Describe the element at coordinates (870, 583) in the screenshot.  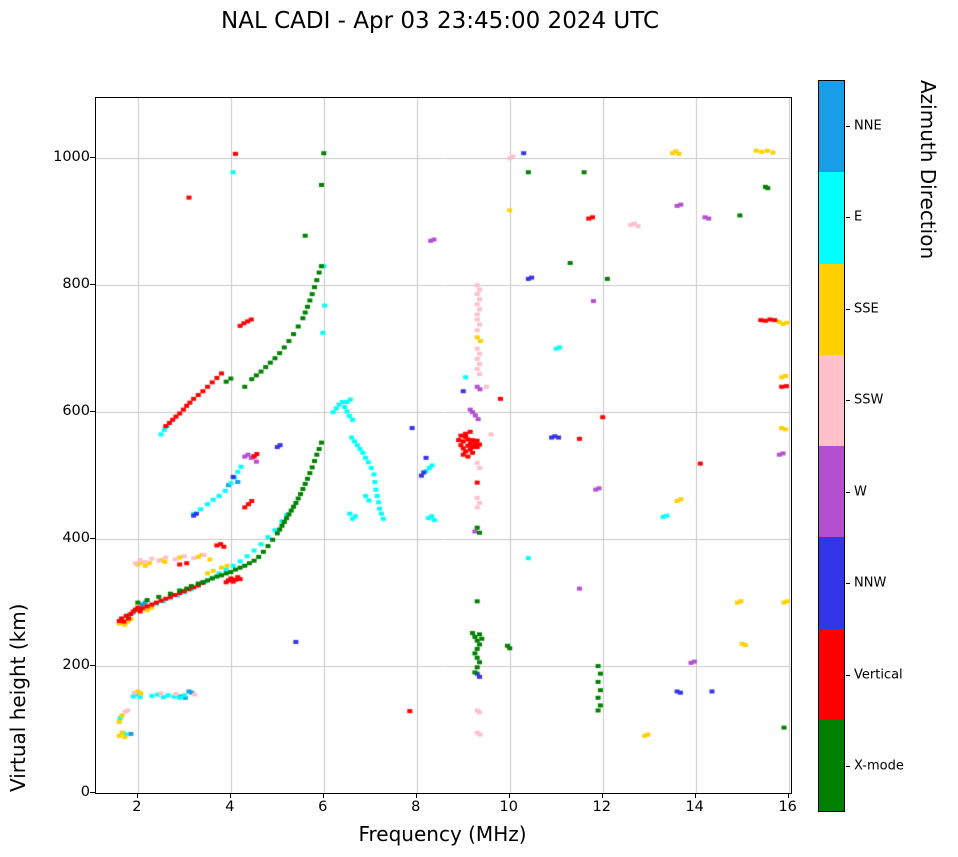
I see `colorbar-label-nnw: NNW` at that location.